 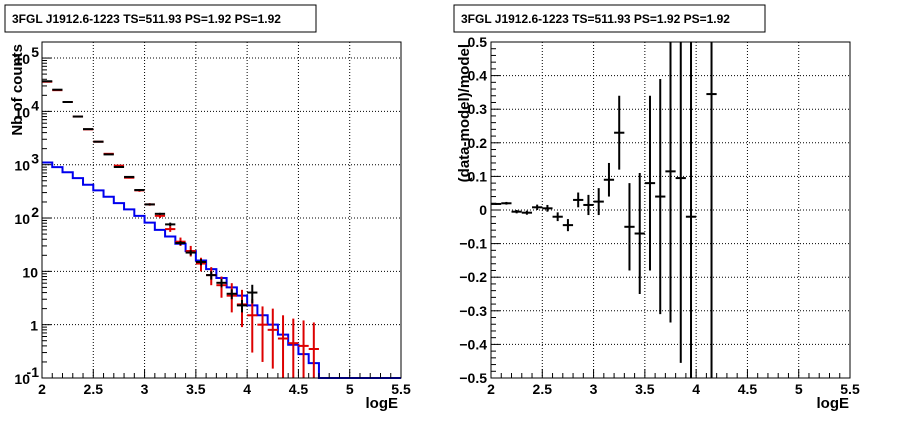 What do you see at coordinates (478, 143) in the screenshot?
I see `y-tick-label: 0.2` at bounding box center [478, 143].